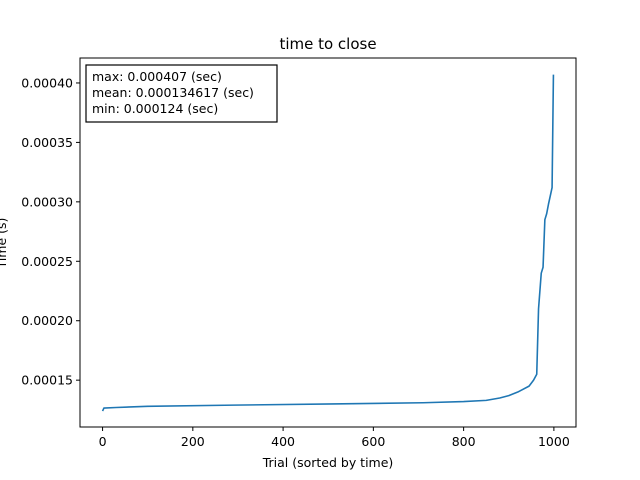 This screenshot has width=640, height=480. Describe the element at coordinates (173, 92) in the screenshot. I see `stats-mean: mean: 0.000134617 (sec)` at that location.